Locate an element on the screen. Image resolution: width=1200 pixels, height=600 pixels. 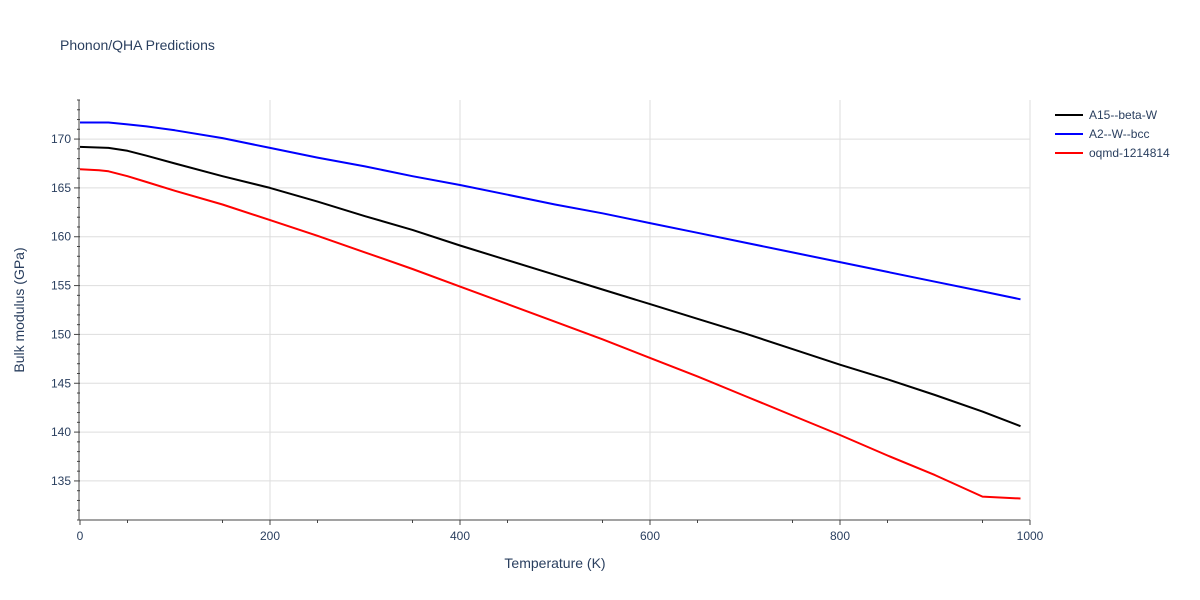
x-tick-label: 200 is located at coordinates (270, 536).